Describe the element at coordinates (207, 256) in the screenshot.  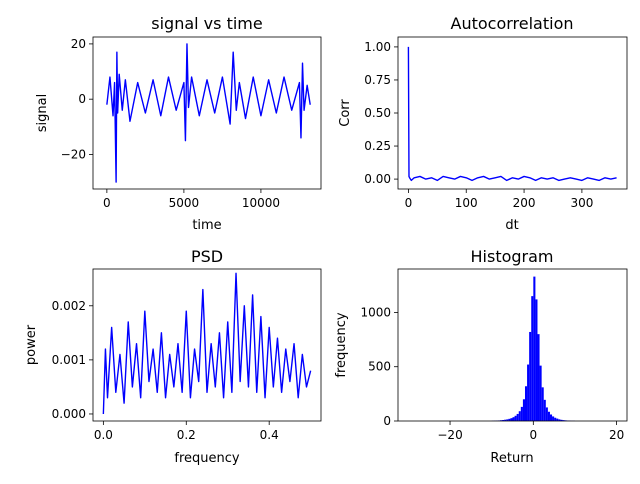
I see `chart-title: PSD` at that location.